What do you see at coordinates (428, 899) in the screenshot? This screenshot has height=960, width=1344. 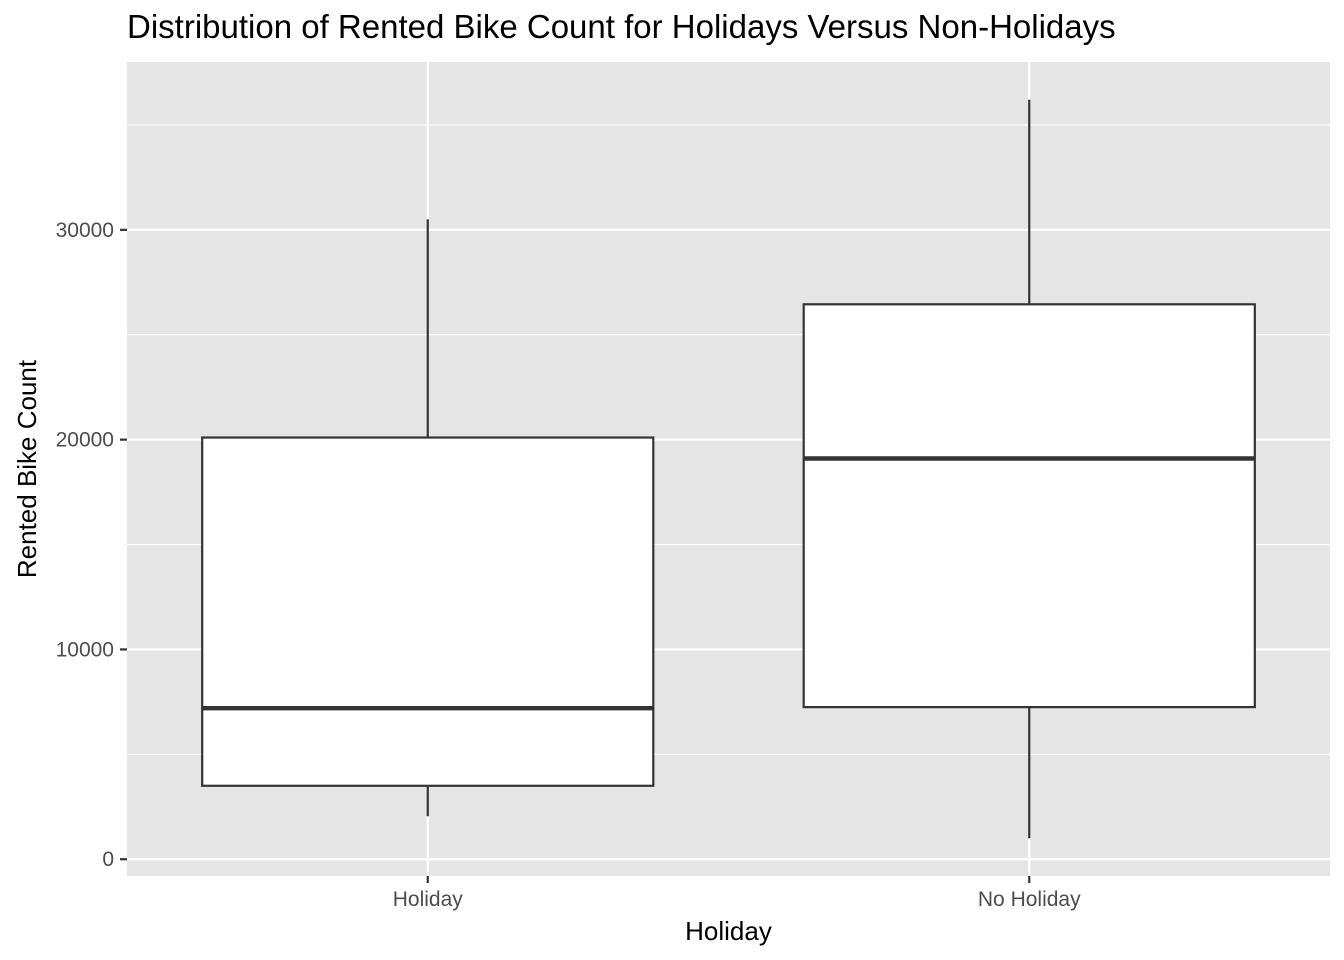 I see `x-tick-label: Holiday` at bounding box center [428, 899].